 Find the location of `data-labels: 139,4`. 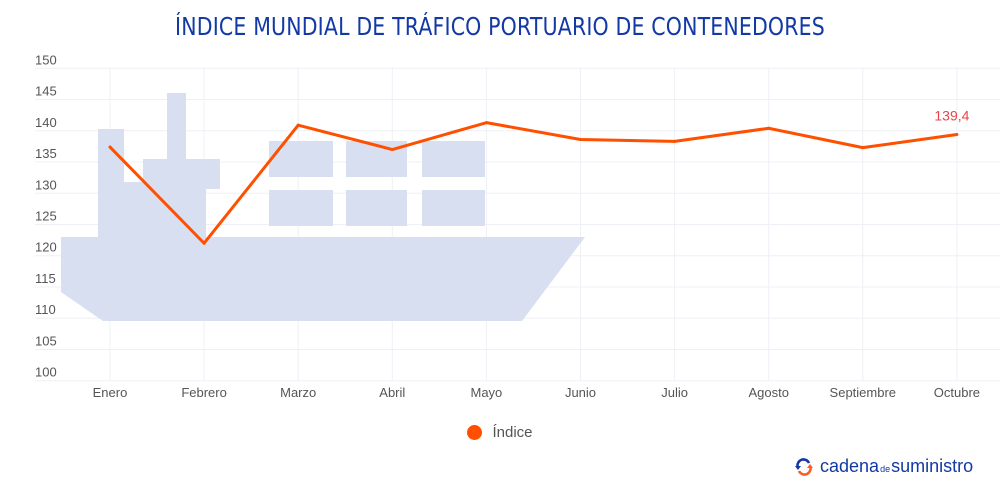

data-labels: 139,4 is located at coordinates (951, 116).